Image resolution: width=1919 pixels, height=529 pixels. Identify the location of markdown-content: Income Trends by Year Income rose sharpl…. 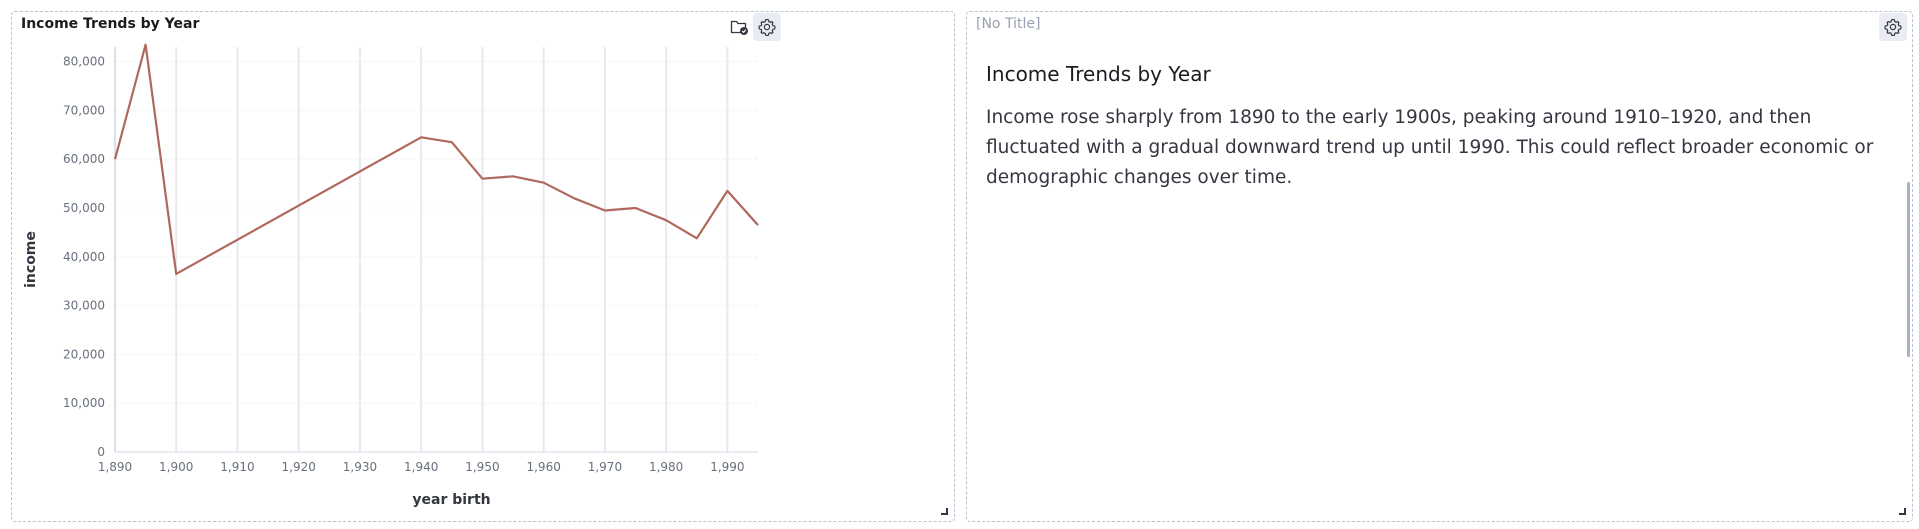
(1435, 127).